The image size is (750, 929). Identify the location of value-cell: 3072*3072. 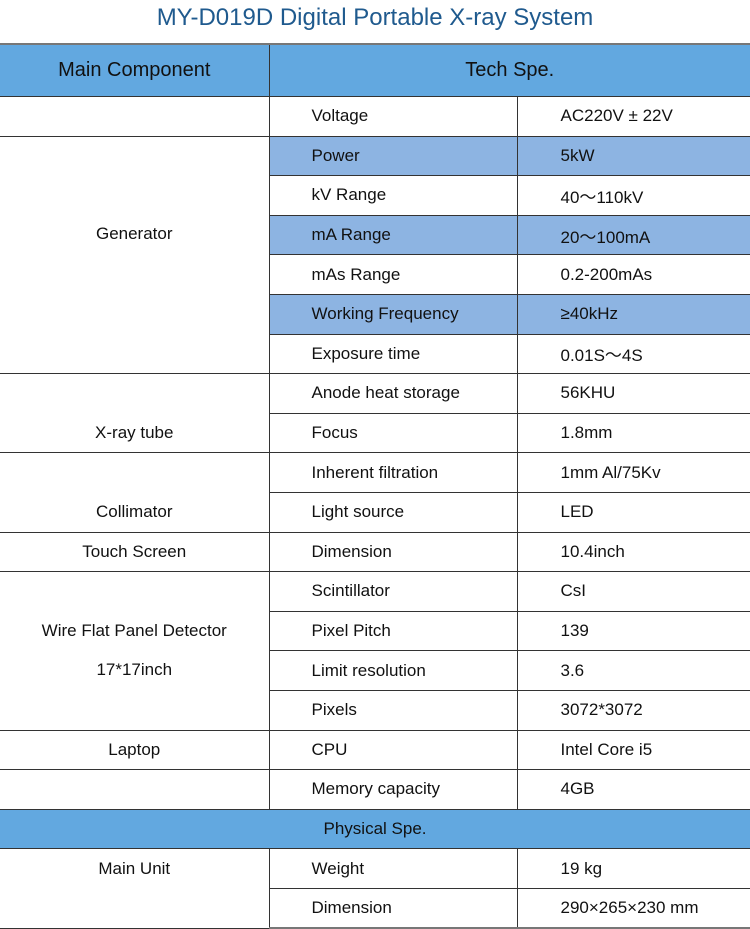
(633, 710).